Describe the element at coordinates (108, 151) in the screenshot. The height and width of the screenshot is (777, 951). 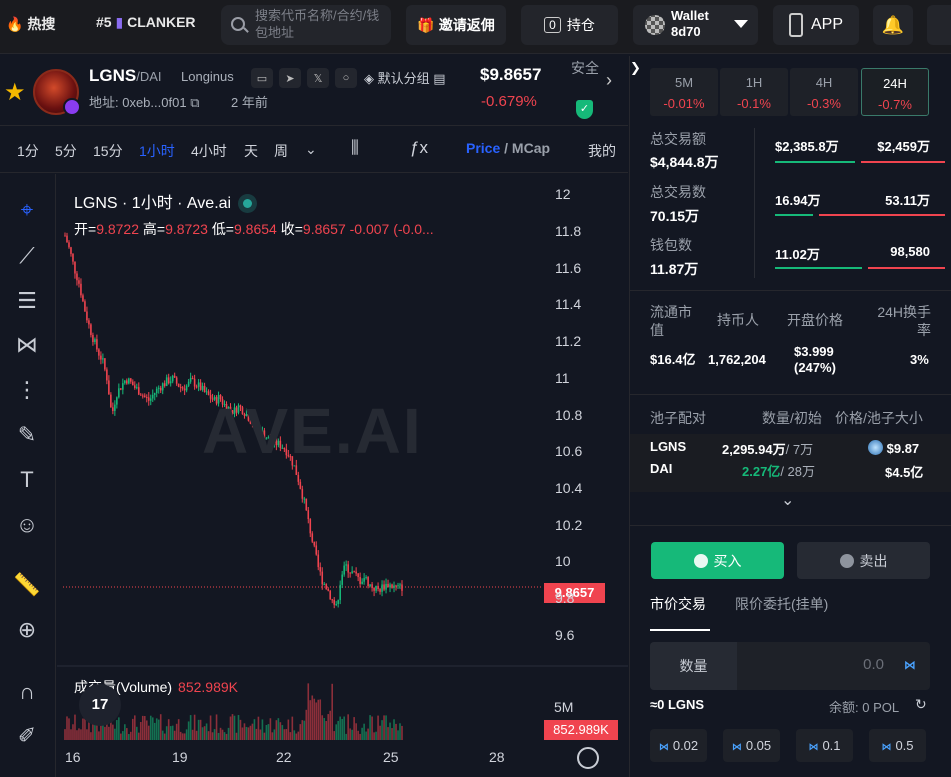
I see `tf-15m: 15分` at that location.